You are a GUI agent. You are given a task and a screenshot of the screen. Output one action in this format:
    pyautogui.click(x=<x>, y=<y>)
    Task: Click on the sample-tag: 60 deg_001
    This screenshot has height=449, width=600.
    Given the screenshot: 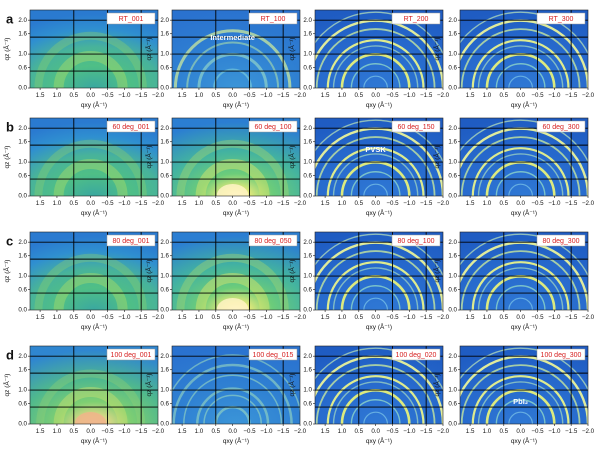 What is the action you would take?
    pyautogui.click(x=131, y=127)
    